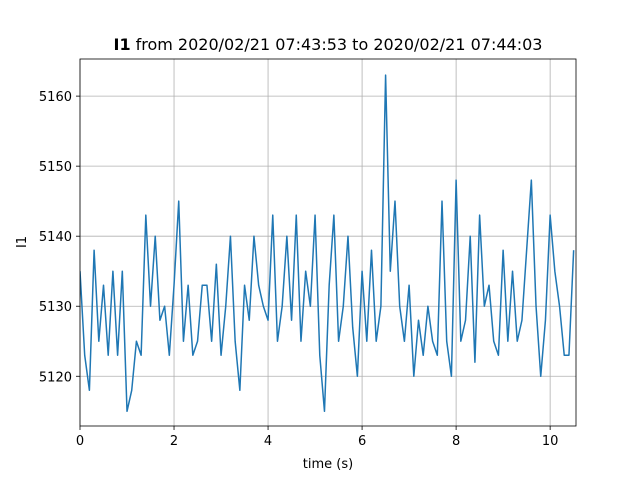  Describe the element at coordinates (174, 441) in the screenshot. I see `x-tick-label: 2` at that location.